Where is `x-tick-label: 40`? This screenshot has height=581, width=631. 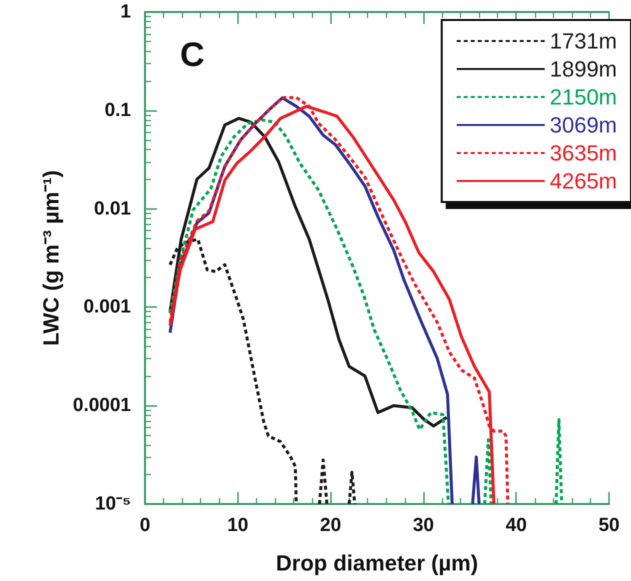
x-tick-label: 40 is located at coordinates (516, 525).